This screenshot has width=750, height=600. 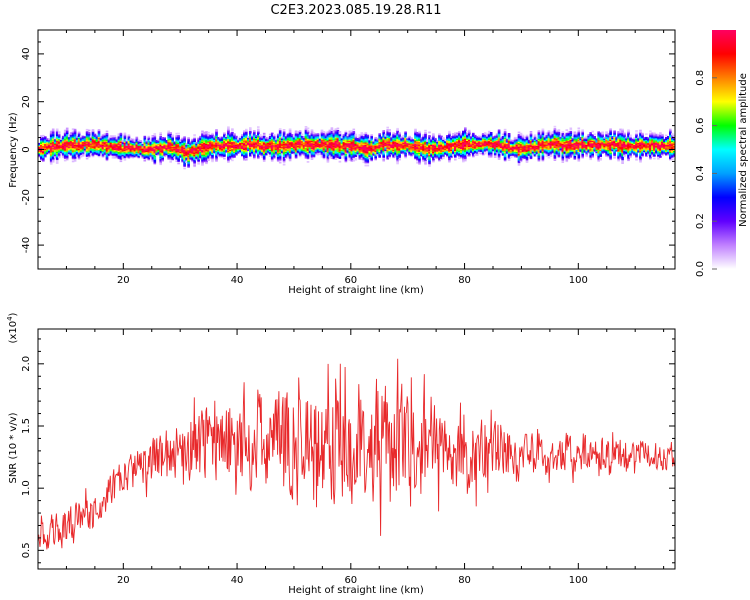 What do you see at coordinates (238, 151) in the screenshot?
I see `heatmap-cell-1946` at bounding box center [238, 151].